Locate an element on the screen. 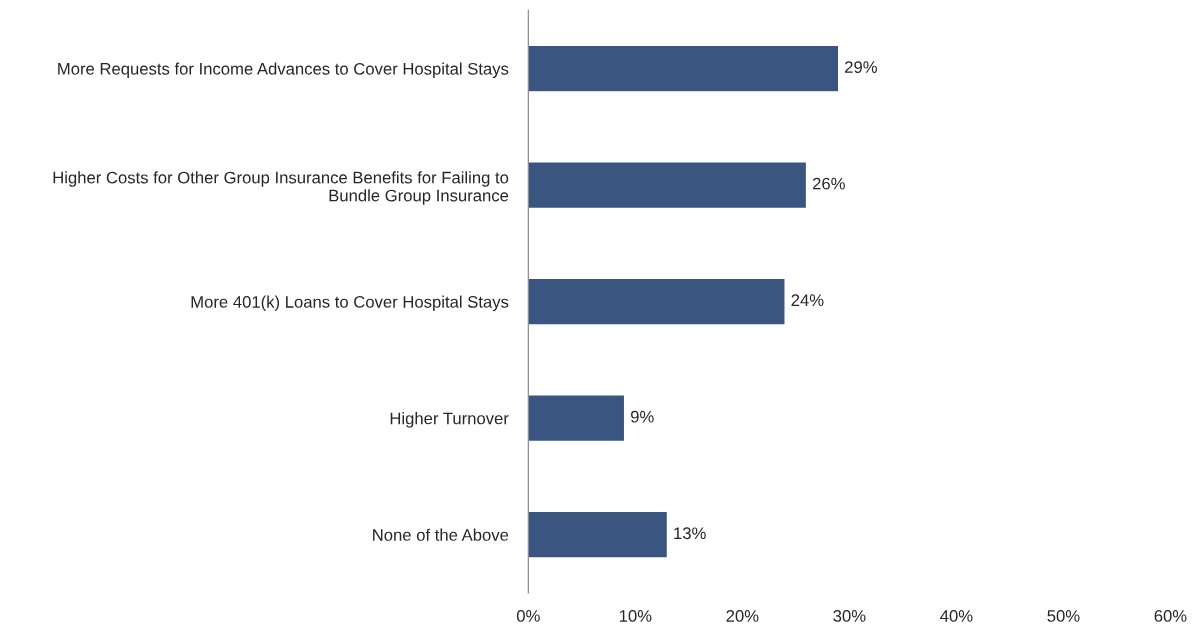 The width and height of the screenshot is (1198, 641). y-tick-label: Higher Turnover is located at coordinates (449, 420).